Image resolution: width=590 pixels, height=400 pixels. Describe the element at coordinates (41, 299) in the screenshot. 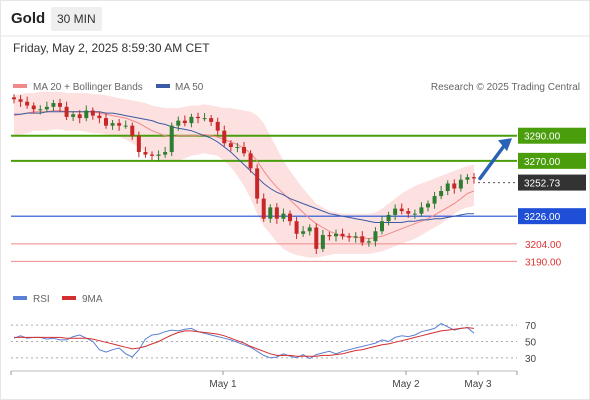

I see `legend-label-rsi: RSI` at that location.